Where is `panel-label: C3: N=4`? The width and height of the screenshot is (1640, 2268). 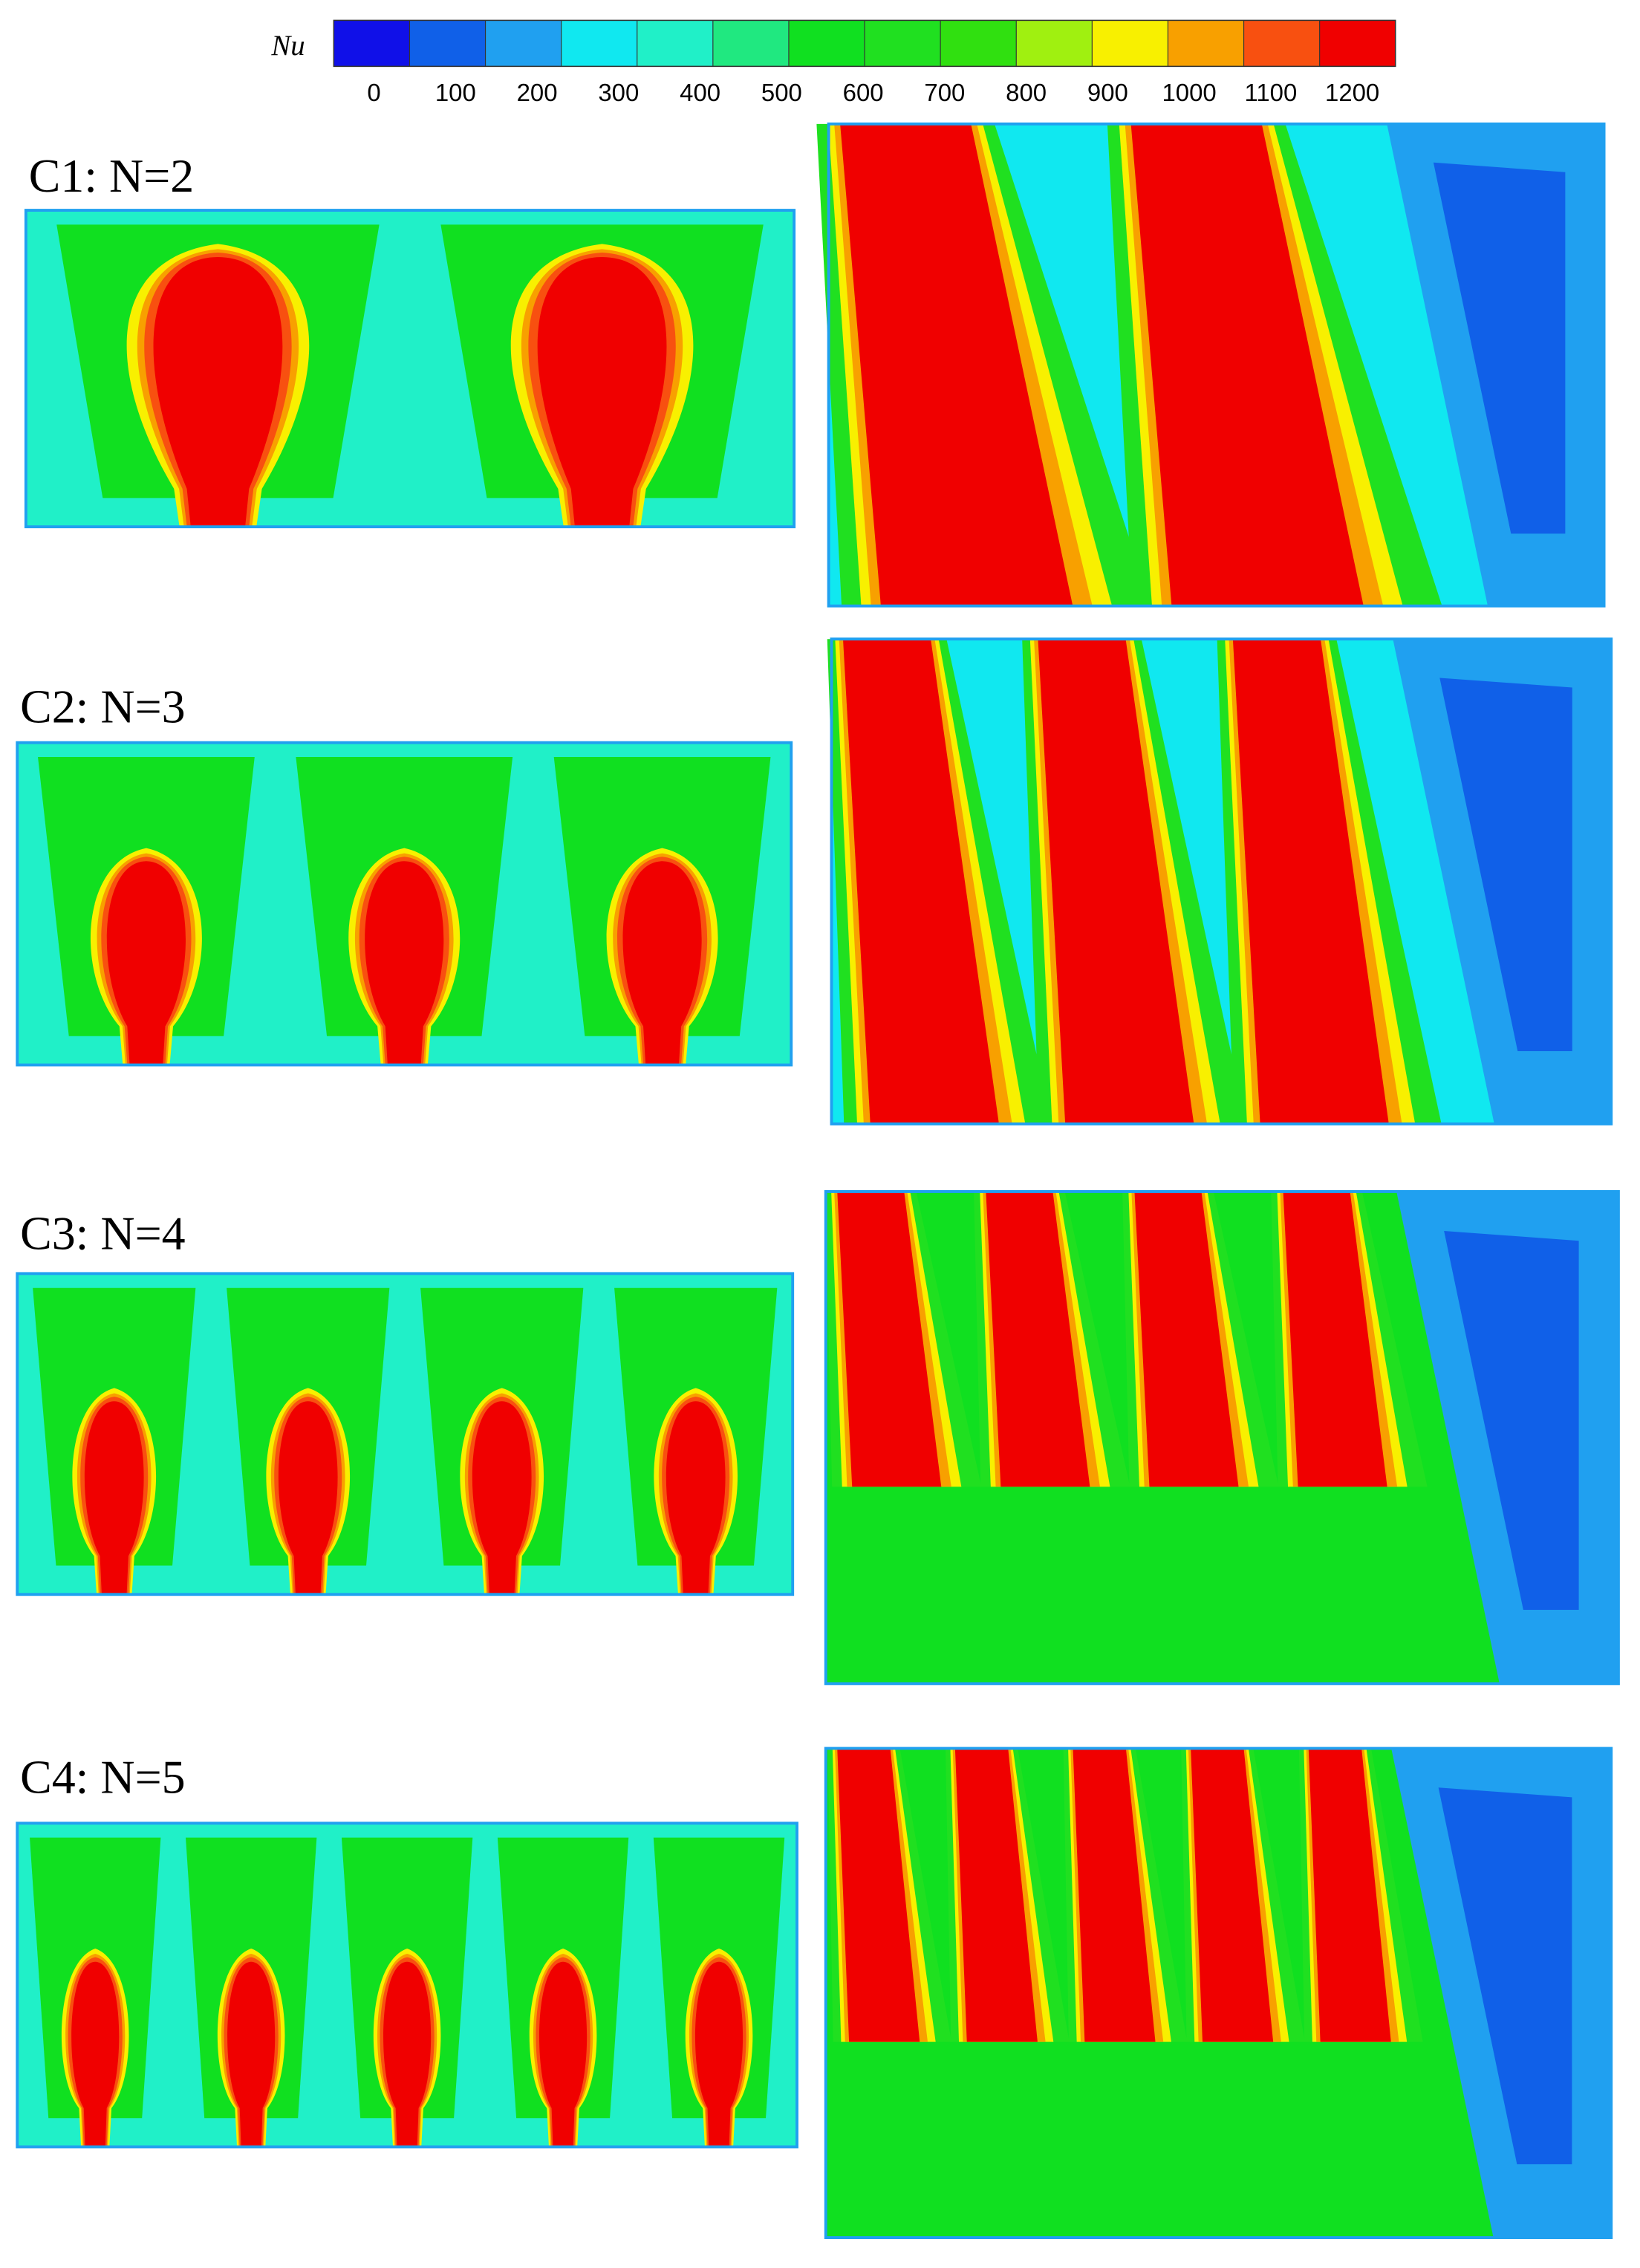
panel-label: C3: N=4 is located at coordinates (102, 1232).